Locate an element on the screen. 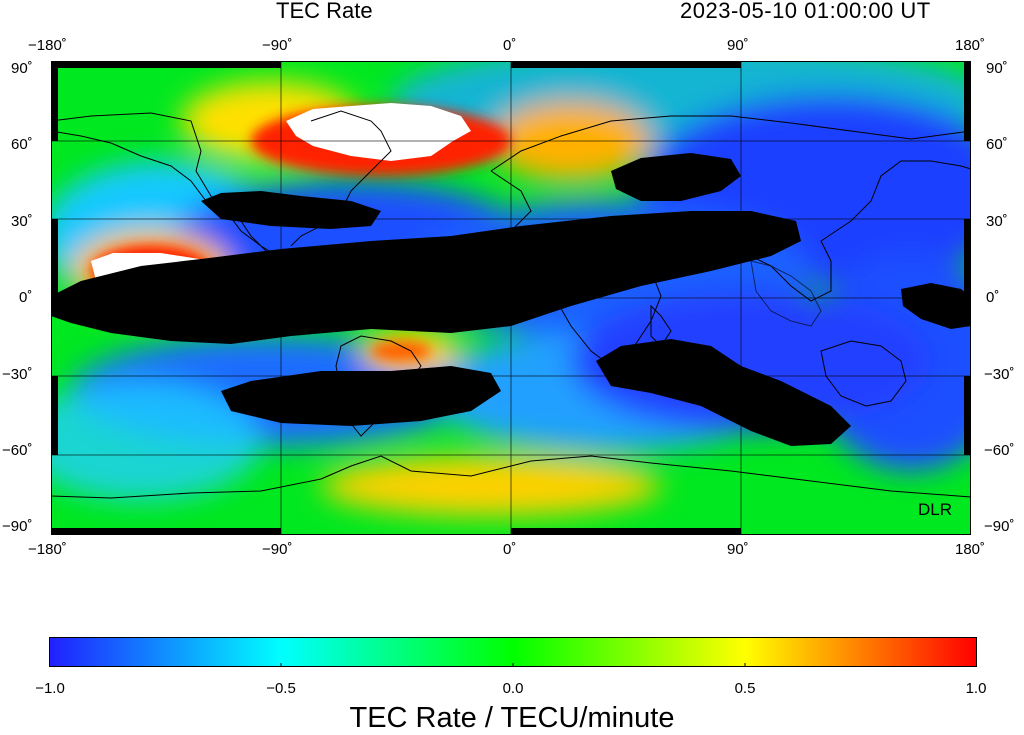 The width and height of the screenshot is (1024, 735). map-title: TEC Rate is located at coordinates (324, 11).